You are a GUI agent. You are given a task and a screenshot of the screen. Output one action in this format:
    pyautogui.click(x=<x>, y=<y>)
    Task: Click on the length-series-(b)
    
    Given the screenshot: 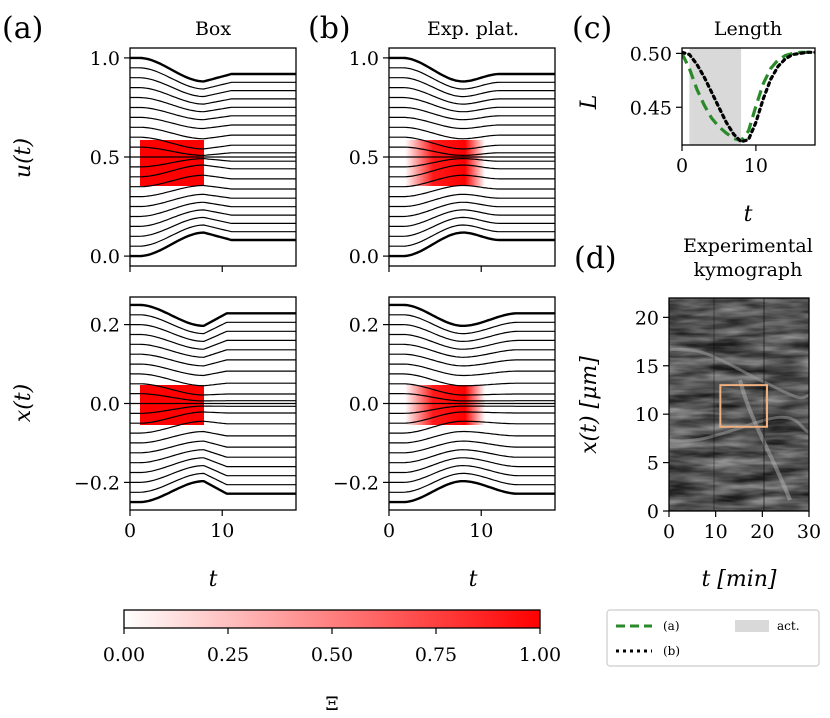 What is the action you would take?
    pyautogui.click(x=748, y=97)
    